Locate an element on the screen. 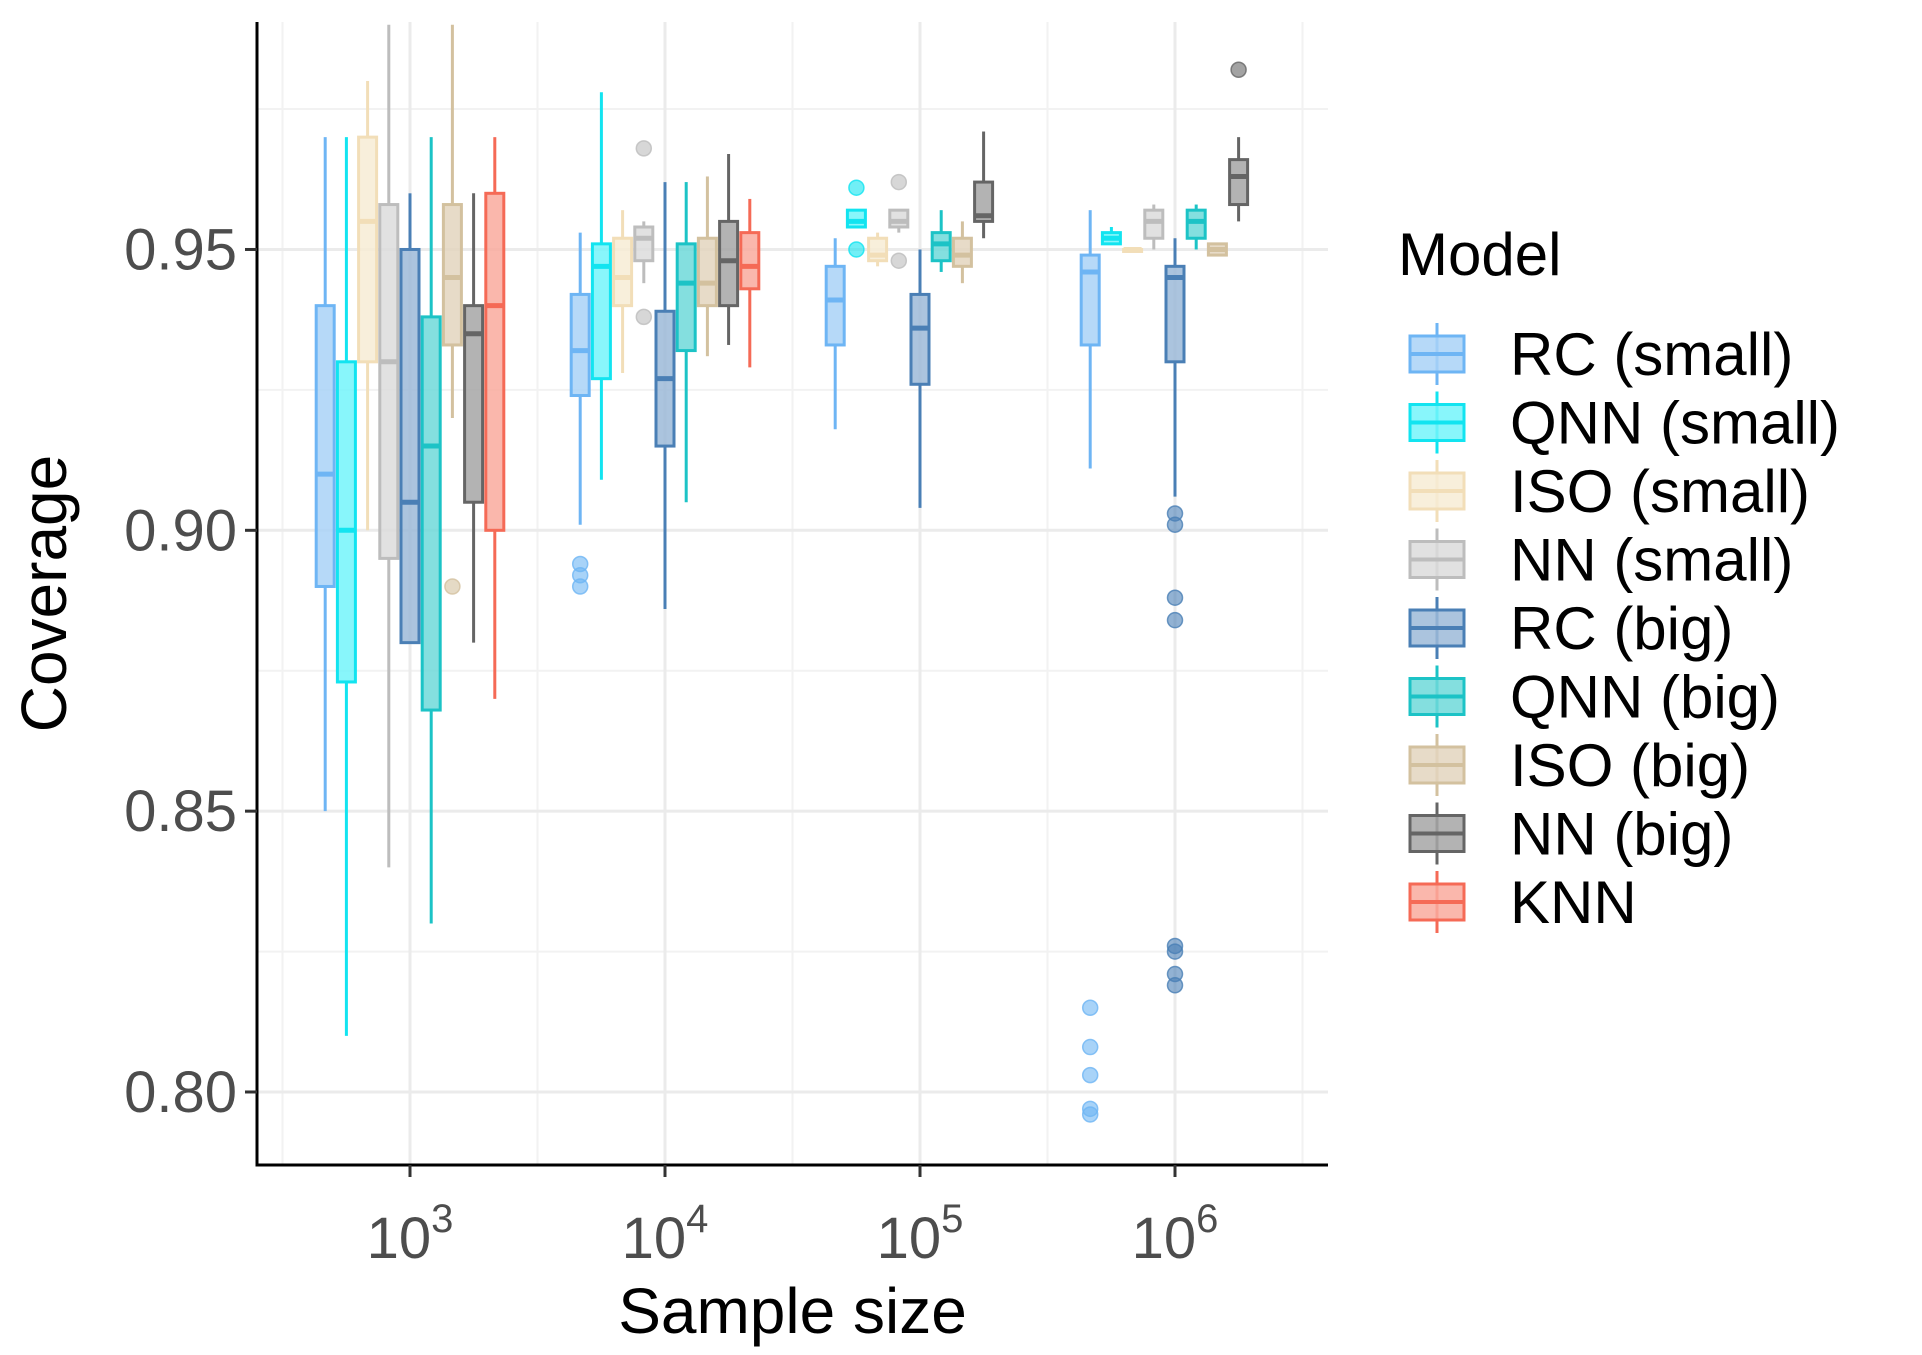 The width and height of the screenshot is (1922, 1355). x-tick-label: 10⁵ is located at coordinates (920, 1234).